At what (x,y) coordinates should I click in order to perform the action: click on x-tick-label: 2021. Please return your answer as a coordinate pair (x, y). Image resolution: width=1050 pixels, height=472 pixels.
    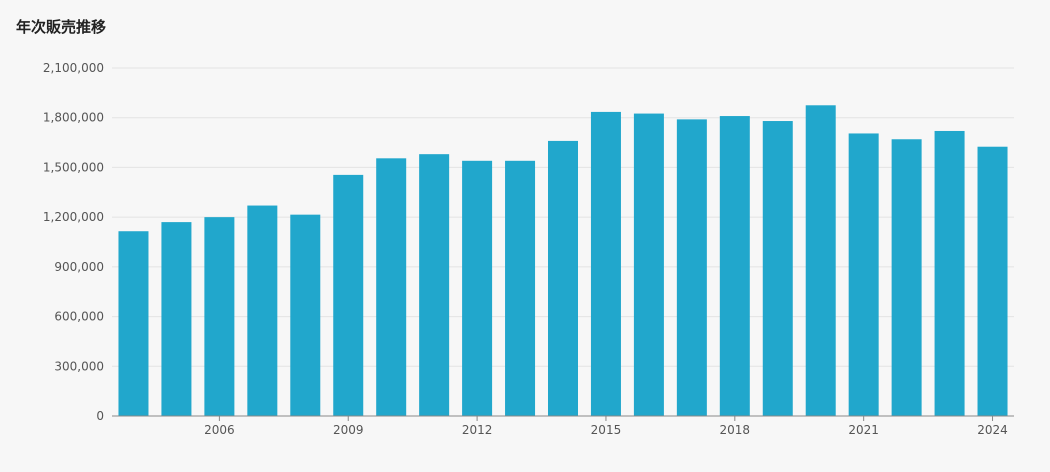
    Looking at the image, I should click on (863, 430).